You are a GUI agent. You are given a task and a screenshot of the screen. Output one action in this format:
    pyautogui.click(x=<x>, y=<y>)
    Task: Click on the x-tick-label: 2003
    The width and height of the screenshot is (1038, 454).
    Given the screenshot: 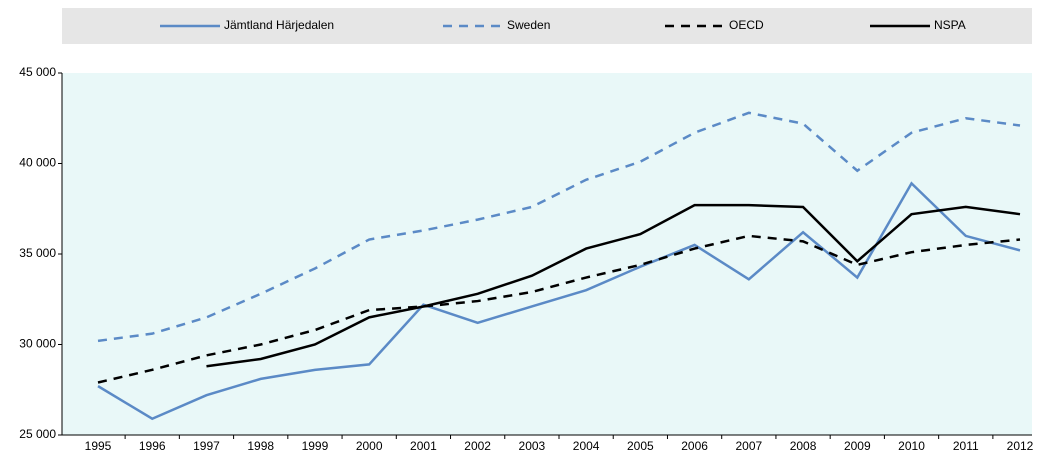 What is the action you would take?
    pyautogui.click(x=532, y=446)
    